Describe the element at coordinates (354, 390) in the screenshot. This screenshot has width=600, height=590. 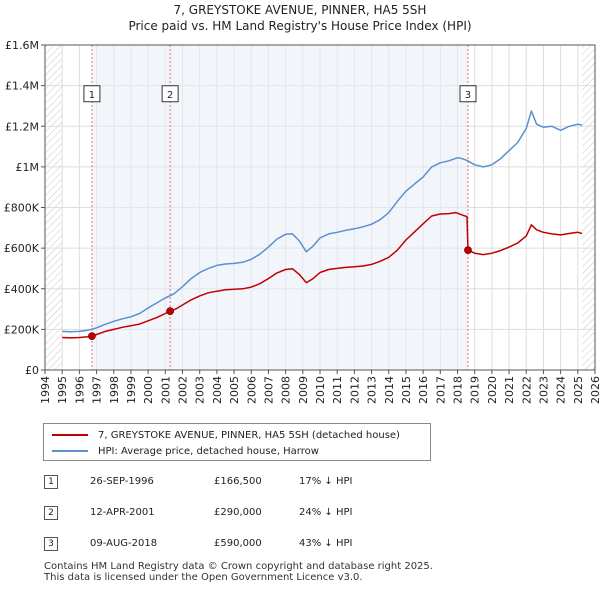
I see `x-tick-label: 2012` at that location.